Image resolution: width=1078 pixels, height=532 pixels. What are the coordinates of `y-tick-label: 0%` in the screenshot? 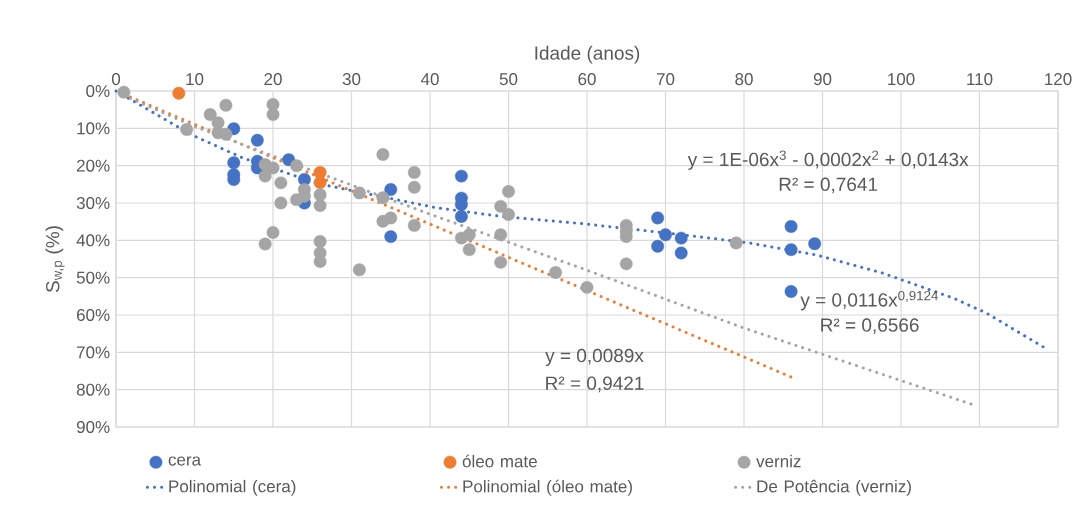 It's located at (98, 91).